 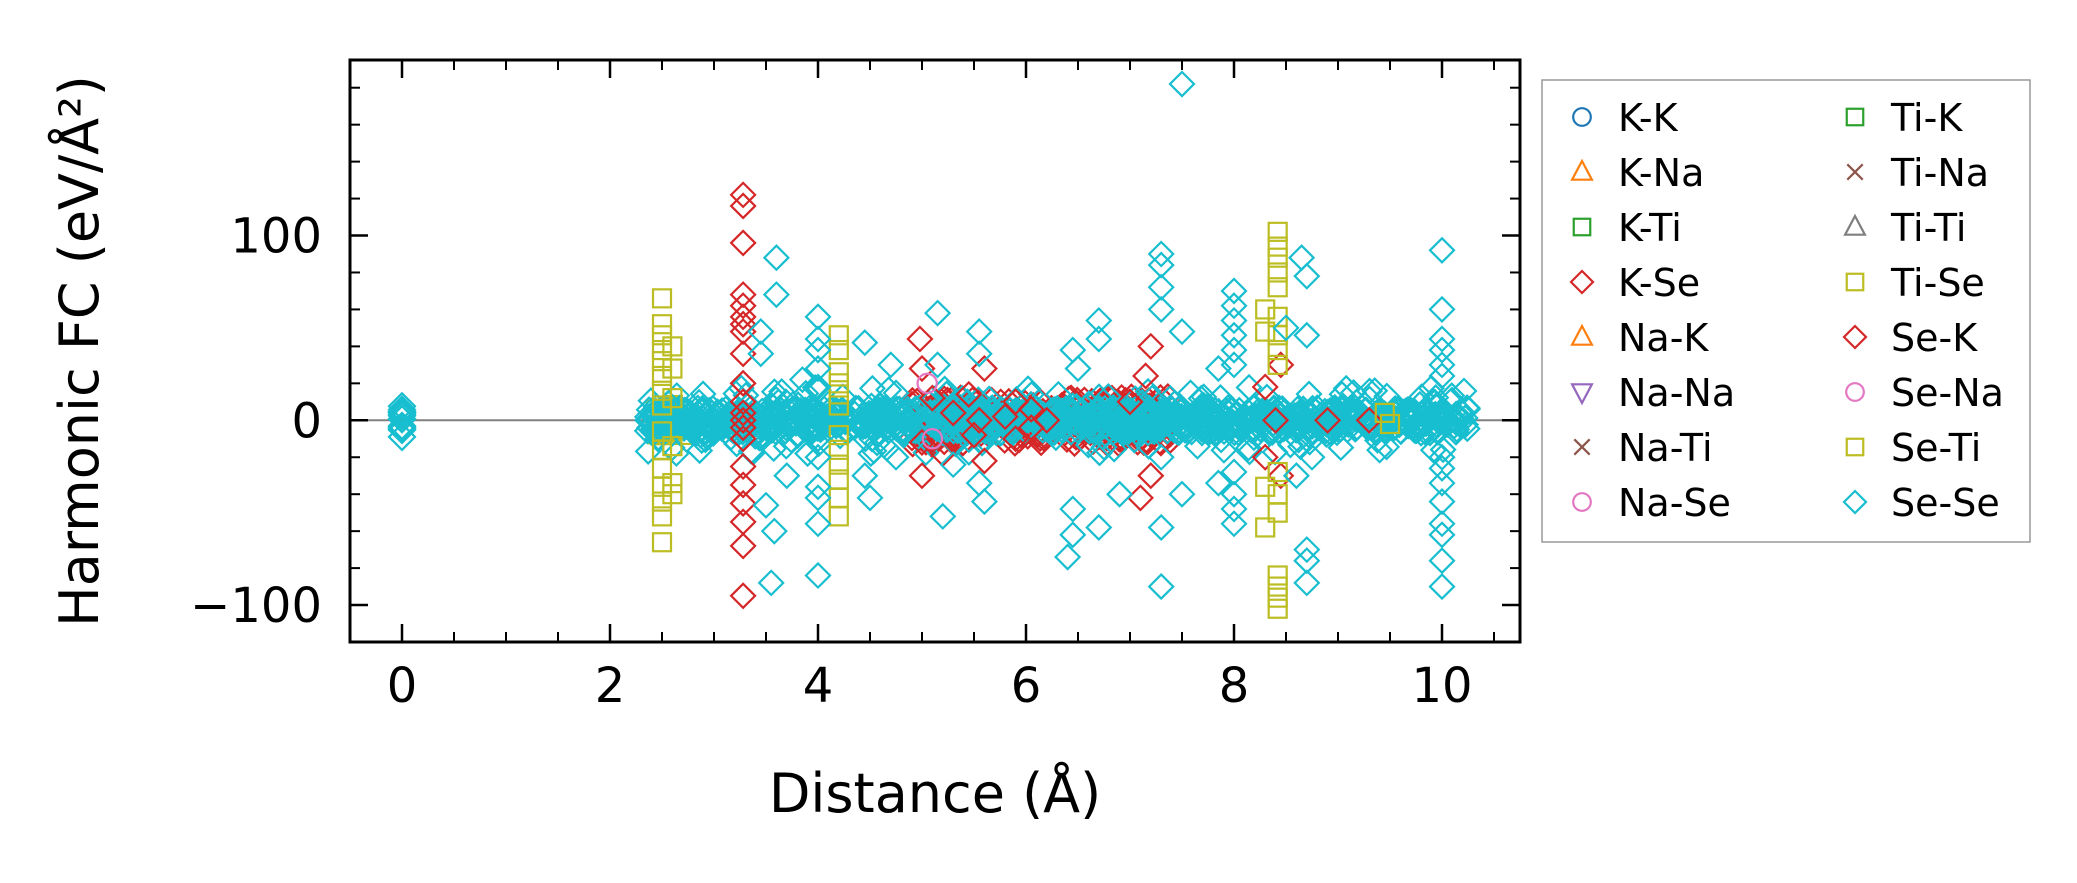 What do you see at coordinates (306, 421) in the screenshot?
I see `y-tick-label: 0` at bounding box center [306, 421].